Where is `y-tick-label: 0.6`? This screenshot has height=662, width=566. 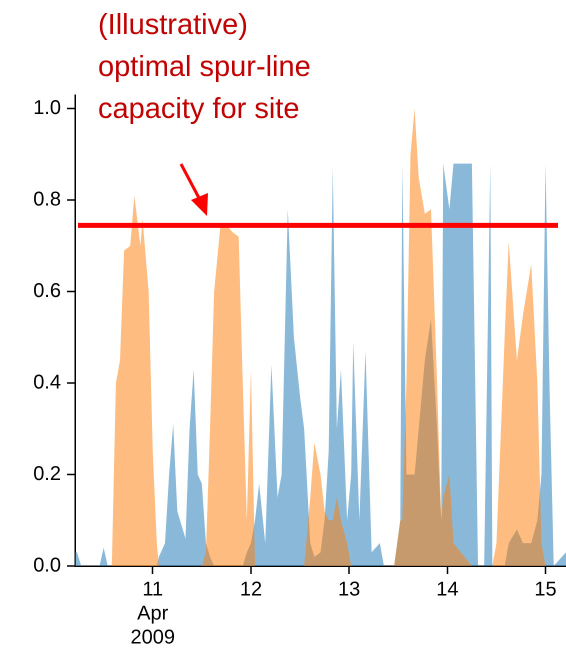
y-tick-label: 0.6 is located at coordinates (47, 291).